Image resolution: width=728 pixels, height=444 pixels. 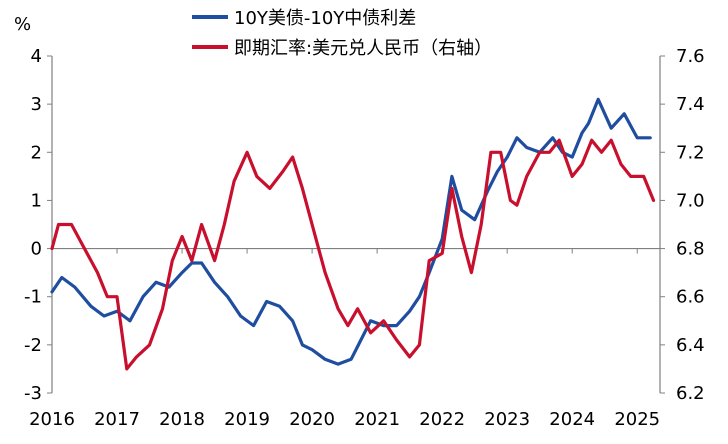 What do you see at coordinates (312, 419) in the screenshot?
I see `x-tick-label: 2020` at bounding box center [312, 419].